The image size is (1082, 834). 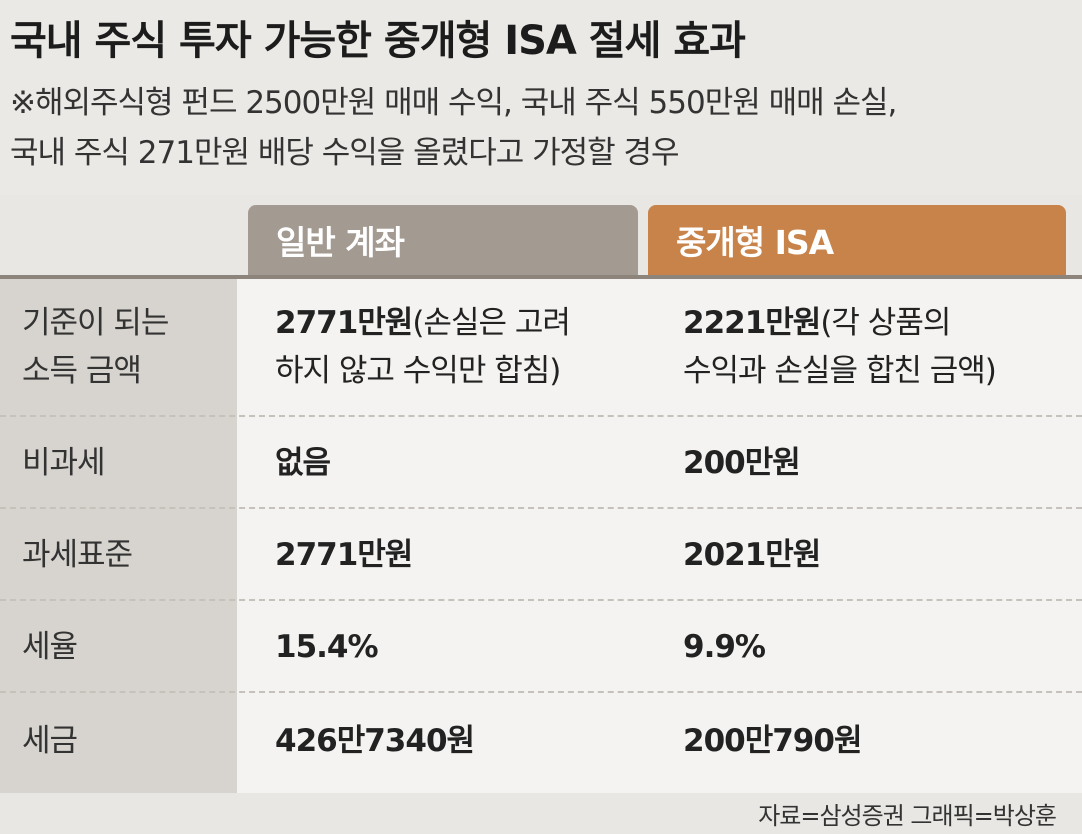 What do you see at coordinates (857, 240) in the screenshot?
I see `column-header-isa: 중개형 ISA` at bounding box center [857, 240].